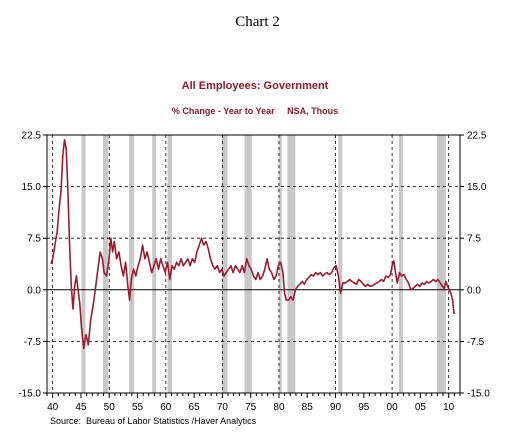 The image size is (515, 435). Describe the element at coordinates (81, 407) in the screenshot. I see `x-tick-label: 45` at that location.